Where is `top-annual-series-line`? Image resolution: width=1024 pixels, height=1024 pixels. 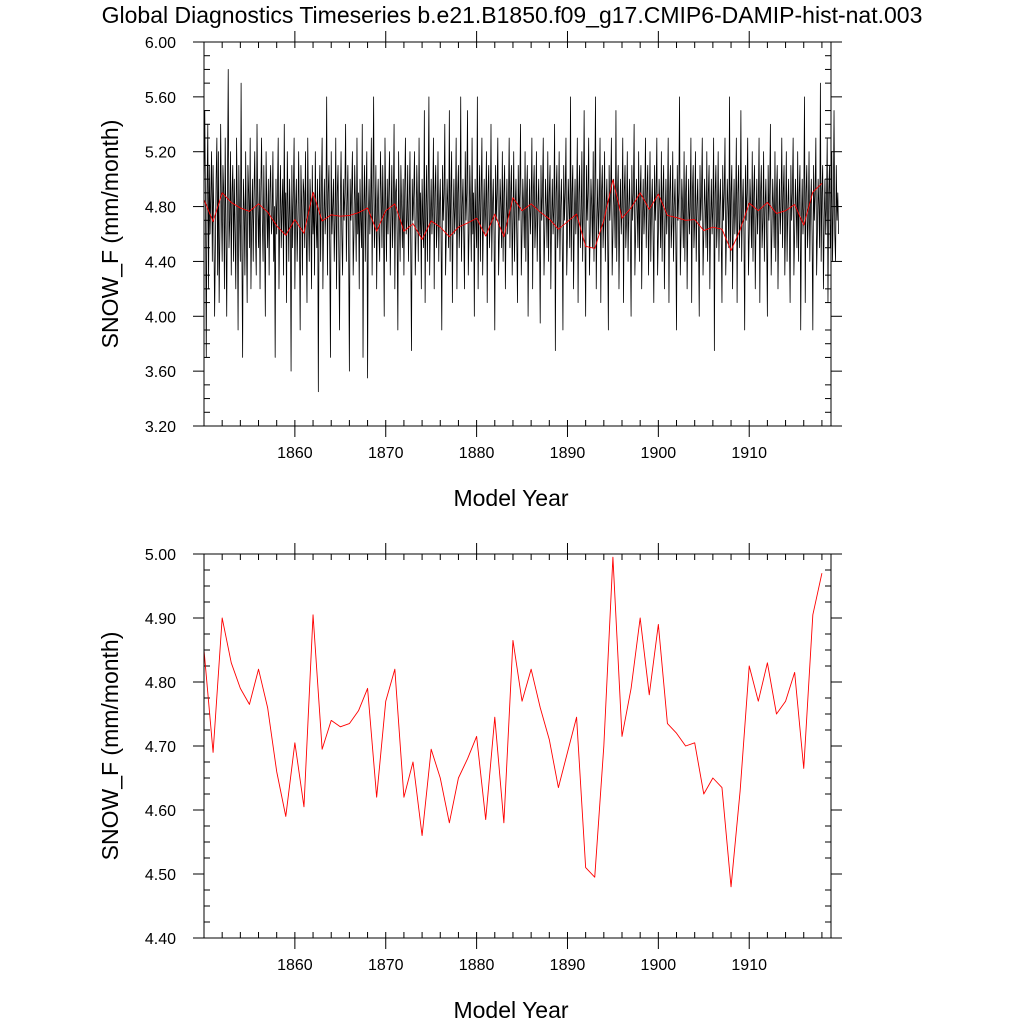 top-annual-series-line is located at coordinates (513, 215).